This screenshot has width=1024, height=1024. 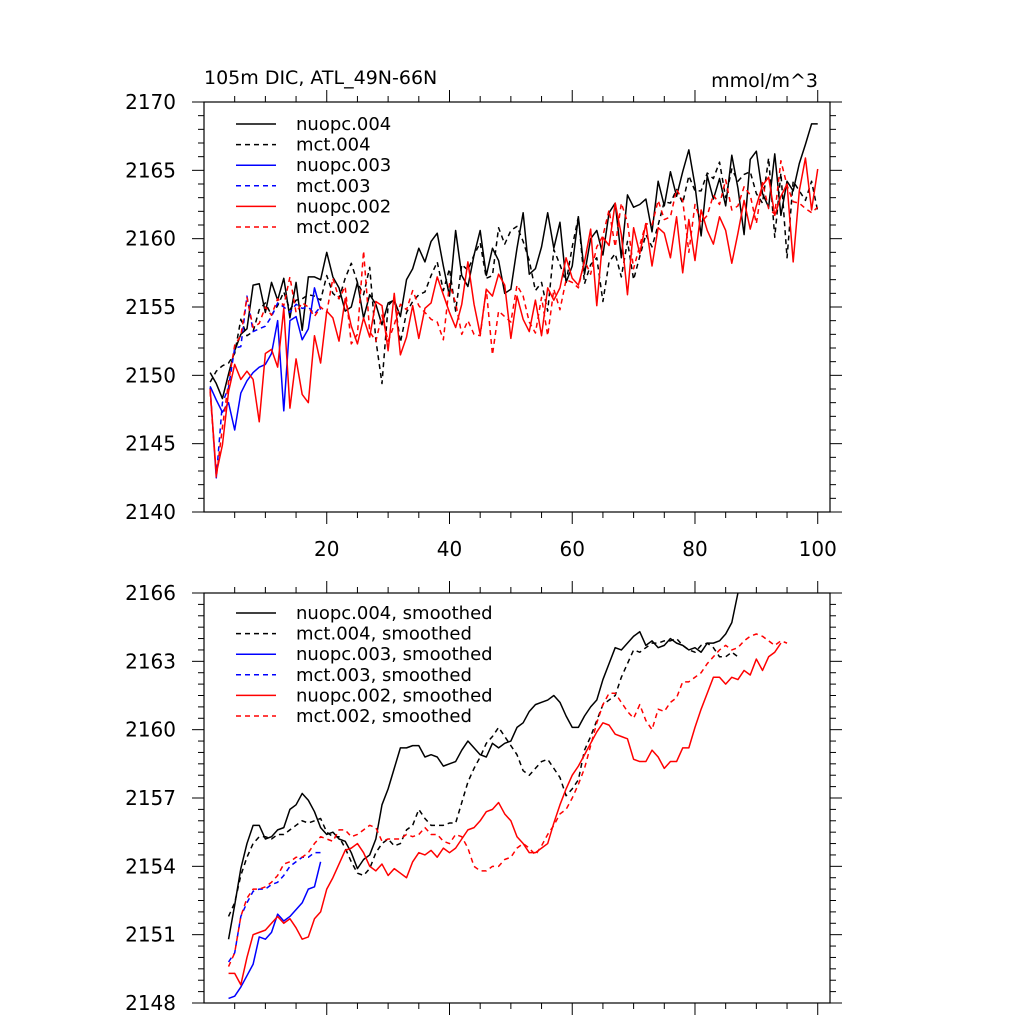 I want to click on y-tick-label: 2154, so click(x=150, y=866).